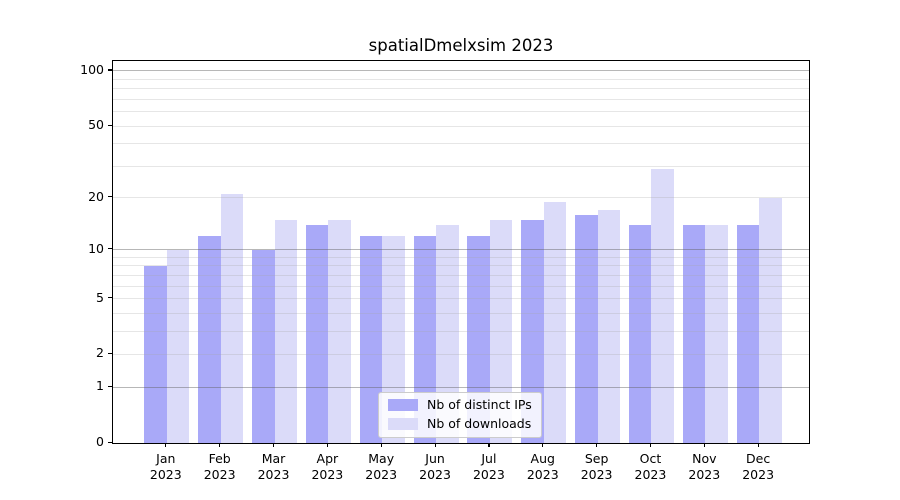  I want to click on y-axis-tick-label: 100, so click(92, 69).